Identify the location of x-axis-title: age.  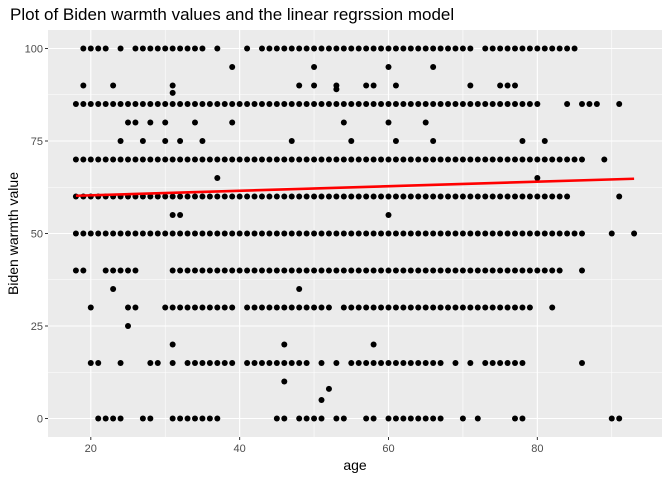
(355, 465).